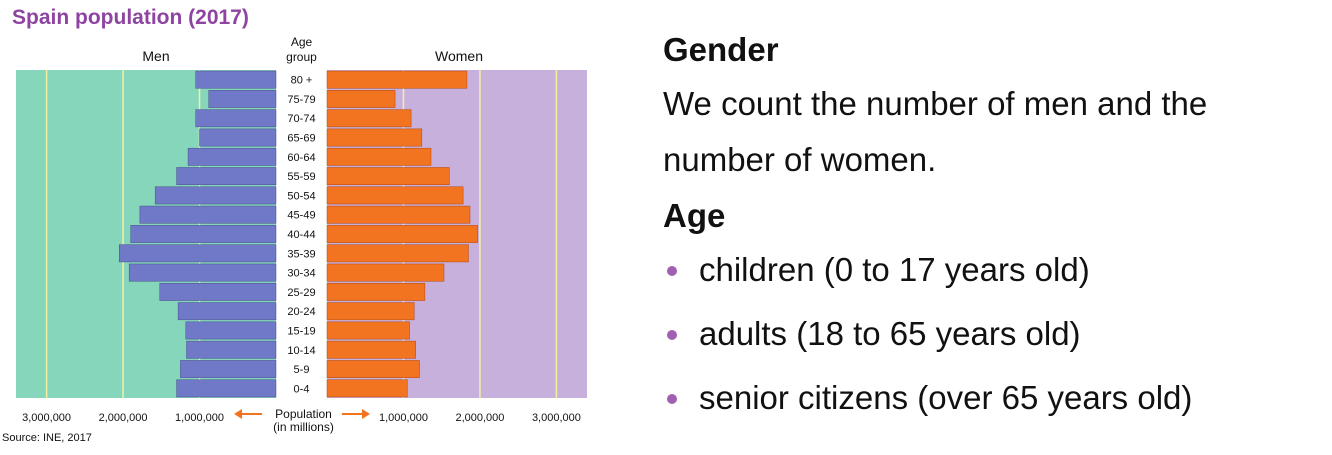 The width and height of the screenshot is (1332, 455). What do you see at coordinates (301, 196) in the screenshot?
I see `age-group-label: 50-54` at bounding box center [301, 196].